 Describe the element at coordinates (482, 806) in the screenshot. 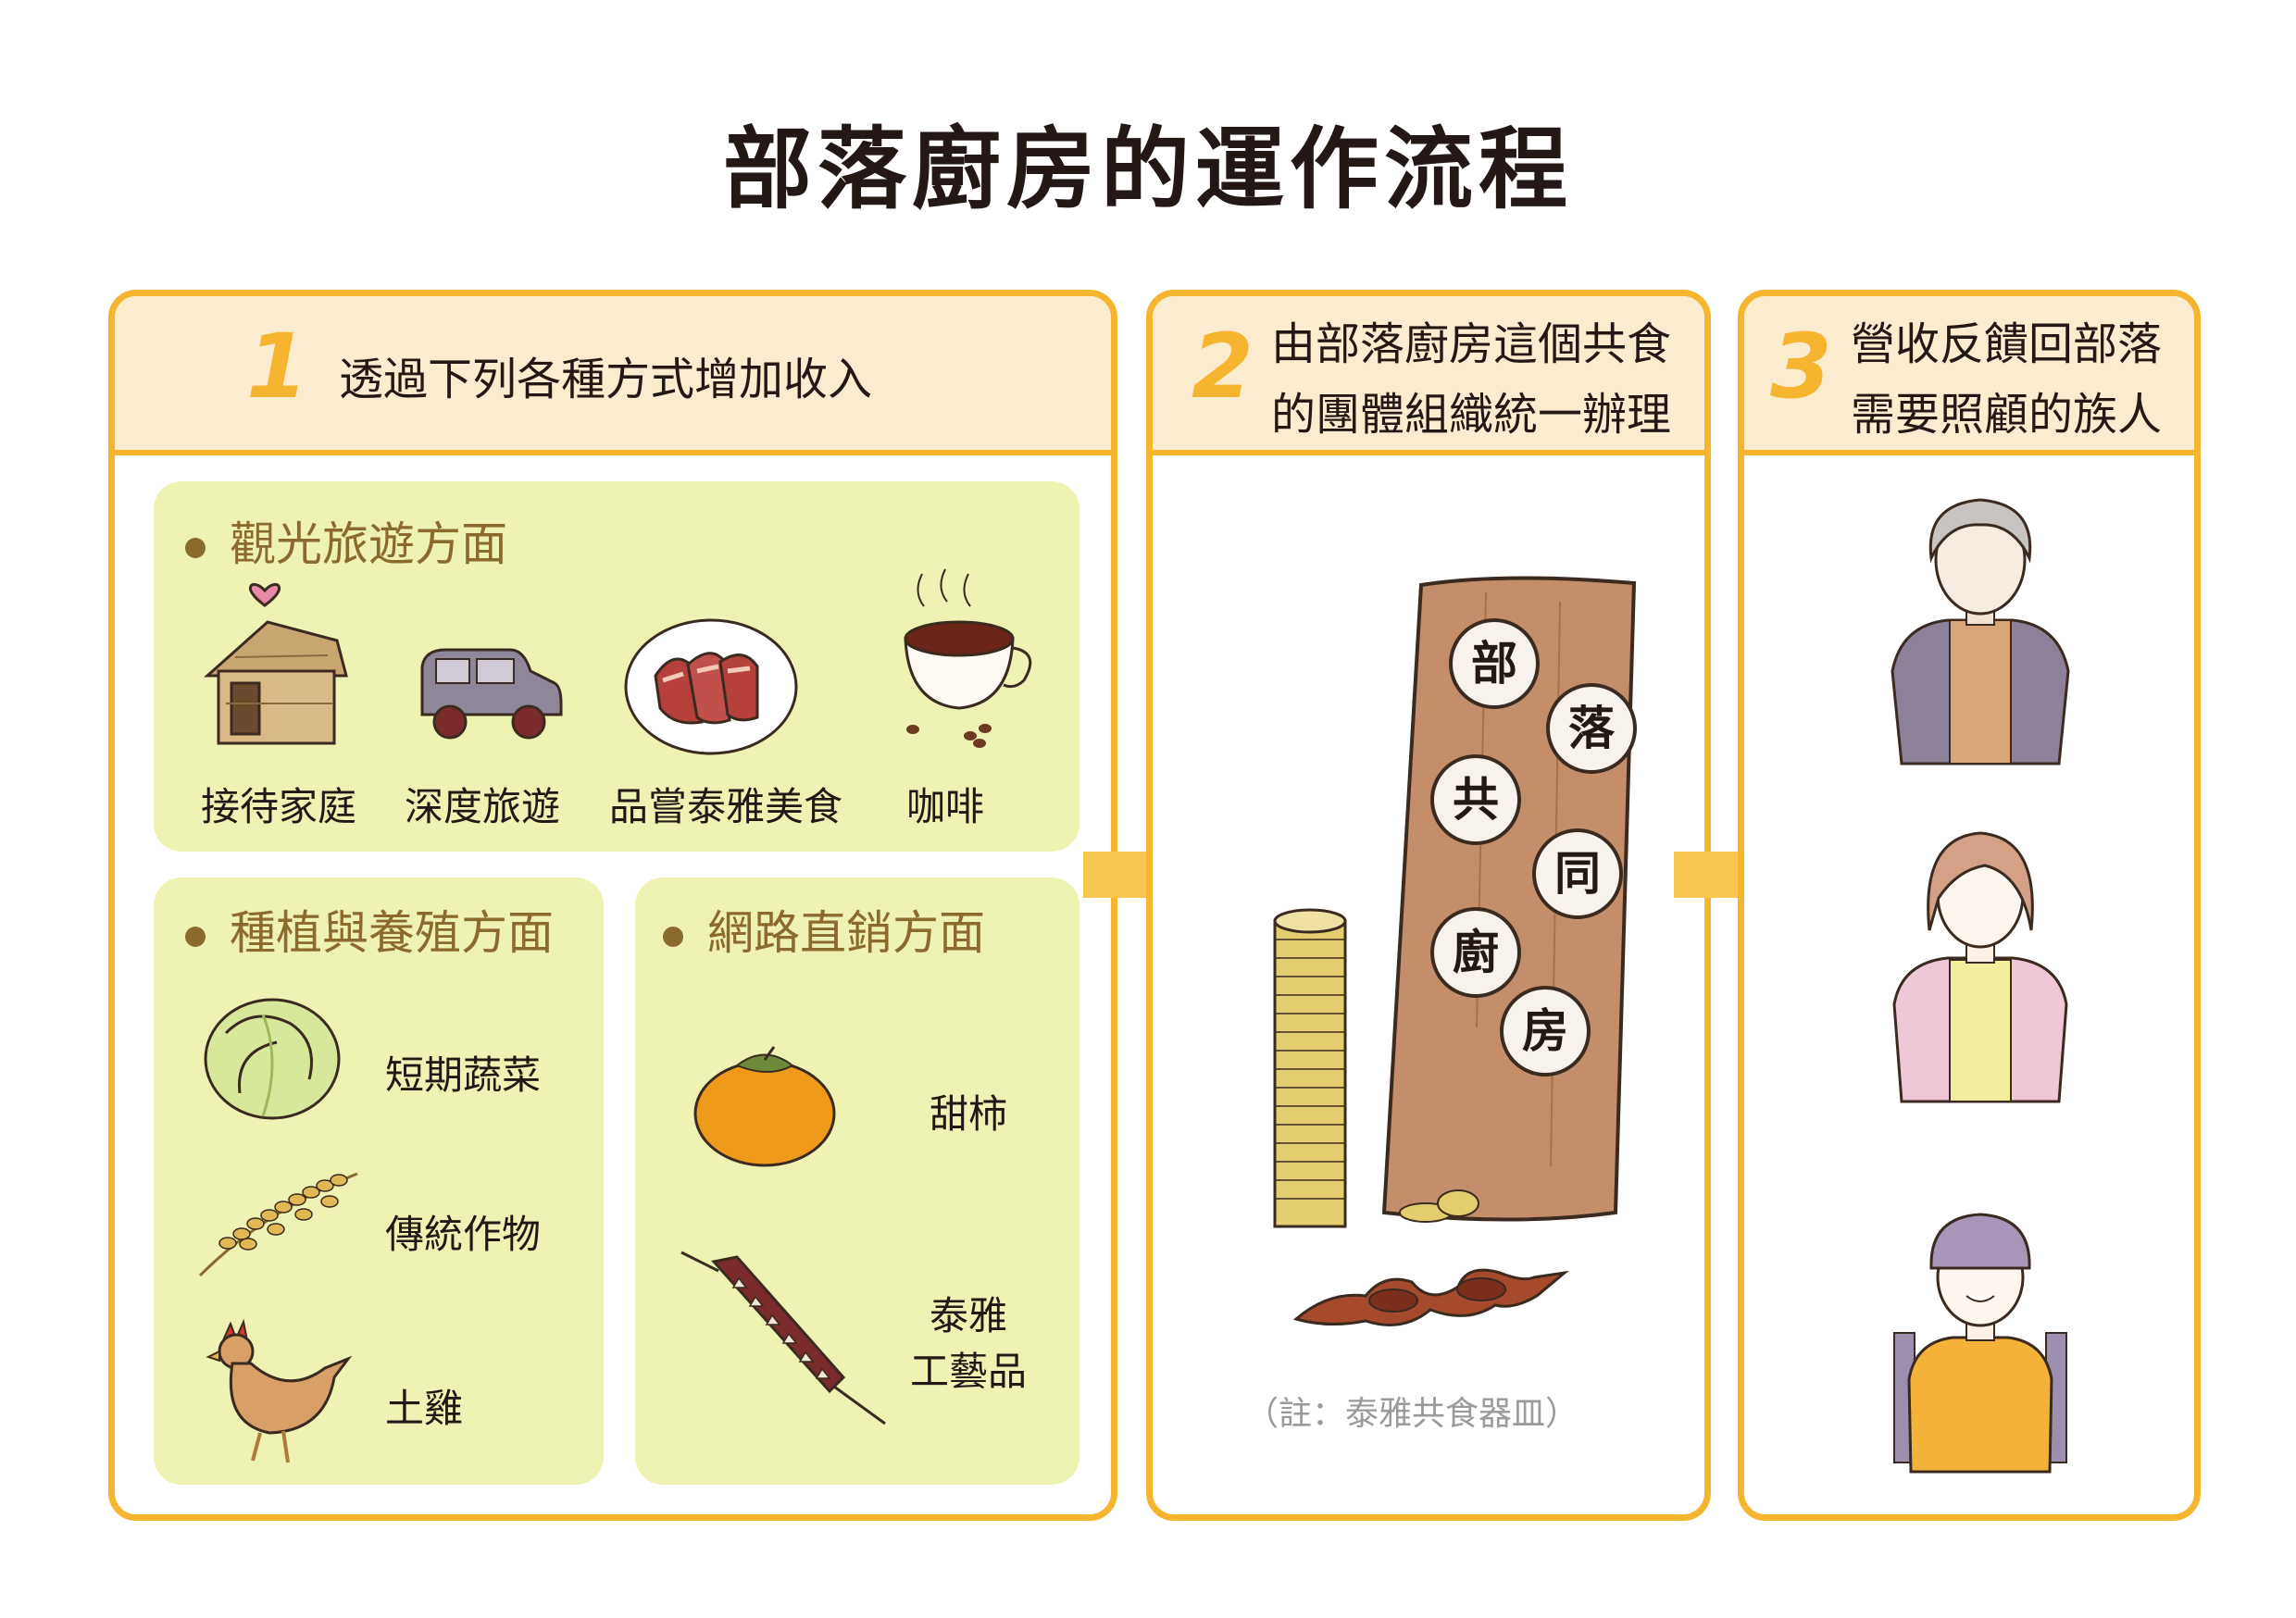

I see `tourism-item-deep-travel: 深度旅遊` at that location.